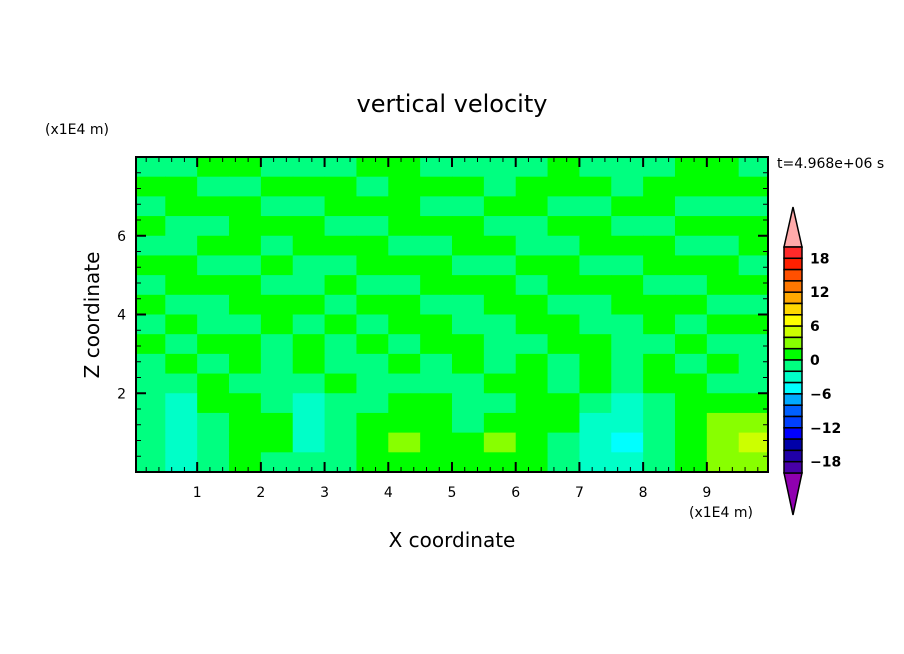  I want to click on colorbar-tick-label: −12, so click(825, 429).